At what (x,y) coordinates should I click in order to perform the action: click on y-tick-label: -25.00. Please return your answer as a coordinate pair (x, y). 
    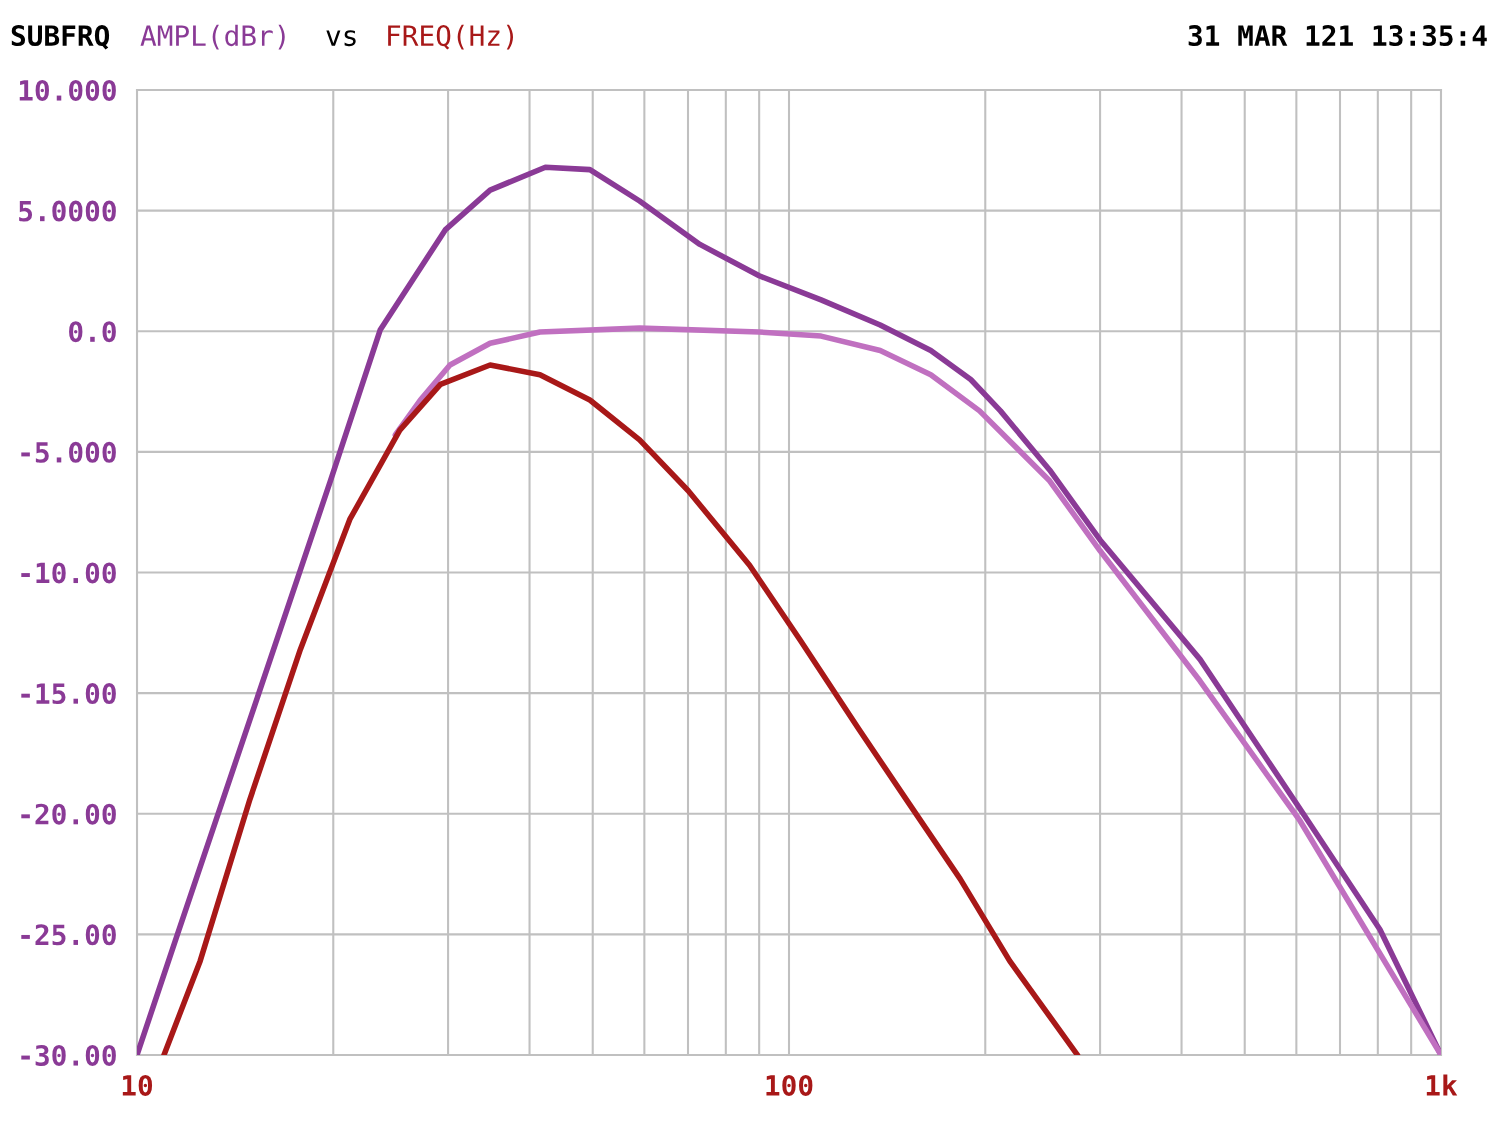
    Looking at the image, I should click on (68, 935).